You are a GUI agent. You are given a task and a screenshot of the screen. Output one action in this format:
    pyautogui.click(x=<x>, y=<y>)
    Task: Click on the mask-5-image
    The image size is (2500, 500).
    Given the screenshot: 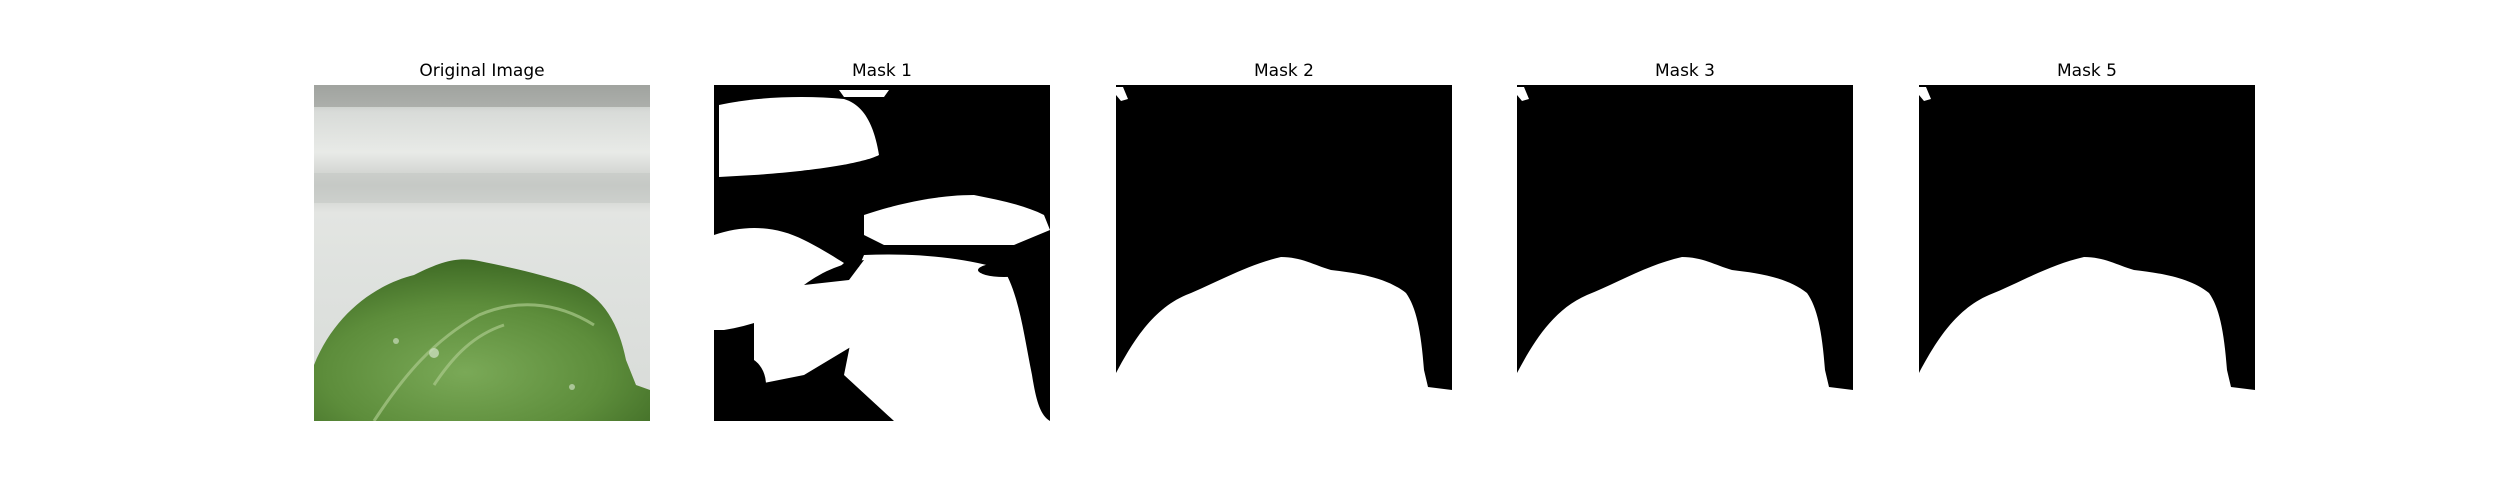 What is the action you would take?
    pyautogui.click(x=2087, y=253)
    